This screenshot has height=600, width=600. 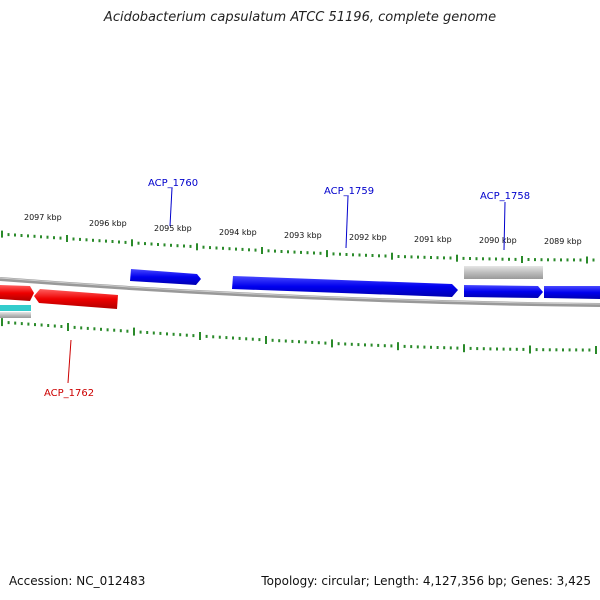 I want to click on label-acp-1760: ACP_1760, so click(x=173, y=183).